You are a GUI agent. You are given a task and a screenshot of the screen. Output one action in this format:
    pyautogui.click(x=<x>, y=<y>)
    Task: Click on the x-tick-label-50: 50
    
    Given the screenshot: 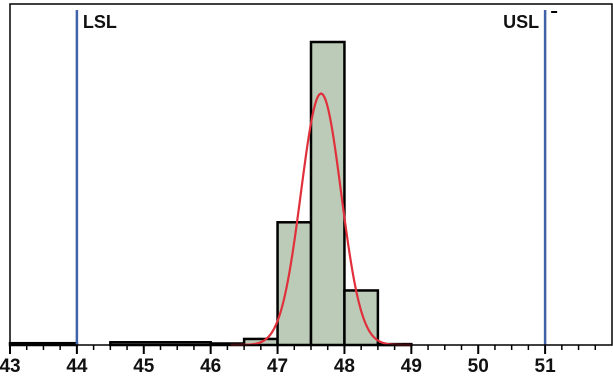 What is the action you would take?
    pyautogui.click(x=478, y=366)
    